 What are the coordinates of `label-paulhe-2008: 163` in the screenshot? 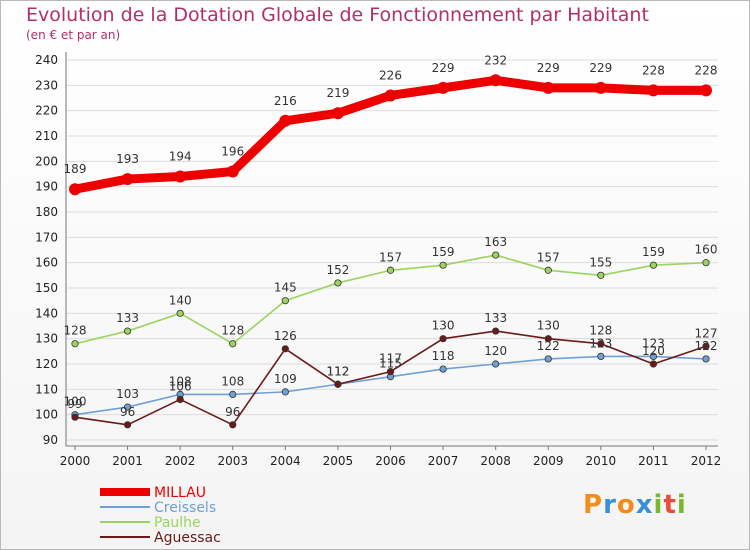 It's located at (495, 242).